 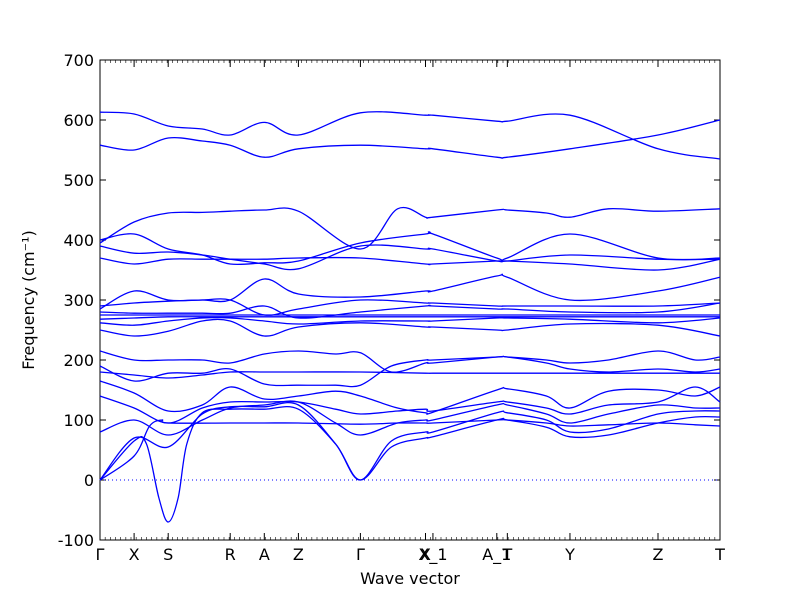 I want to click on y-tick-label: 0, so click(x=89, y=480).